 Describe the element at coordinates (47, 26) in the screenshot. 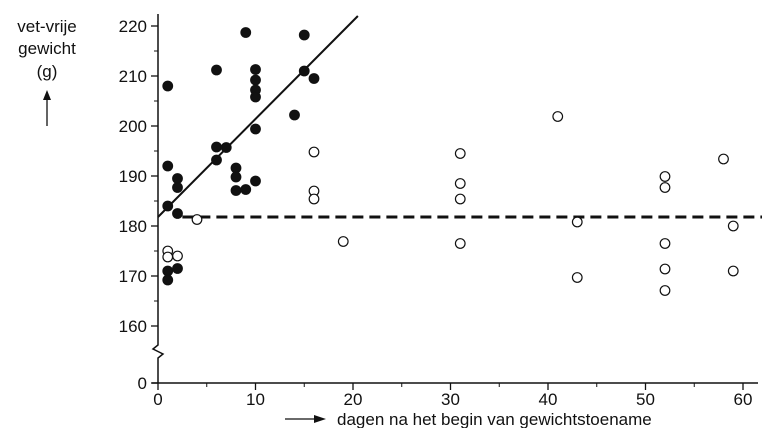

I see `y-axis-label-line-1: vet-vrije` at that location.